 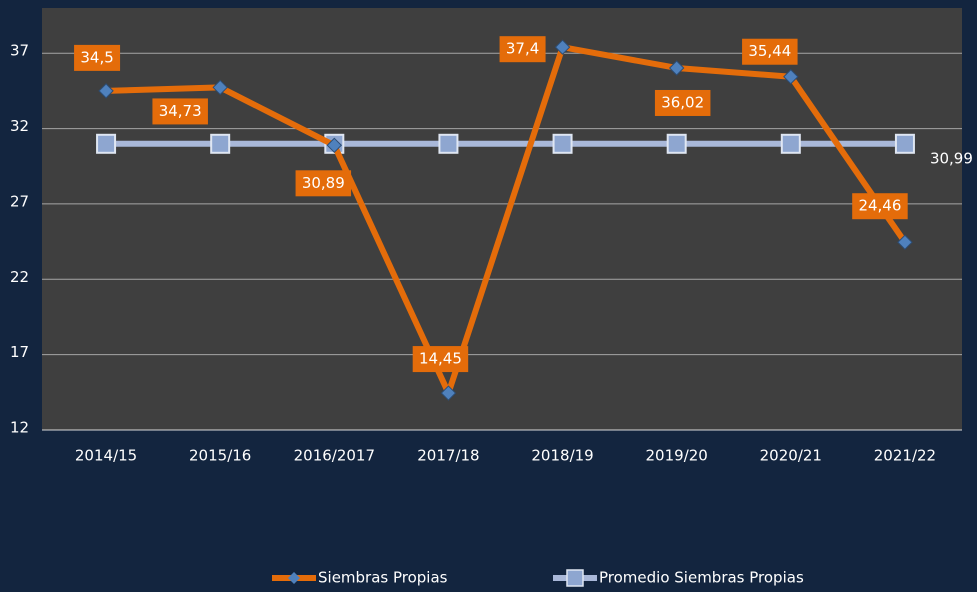 I want to click on data-label: 36,02, so click(x=682, y=102).